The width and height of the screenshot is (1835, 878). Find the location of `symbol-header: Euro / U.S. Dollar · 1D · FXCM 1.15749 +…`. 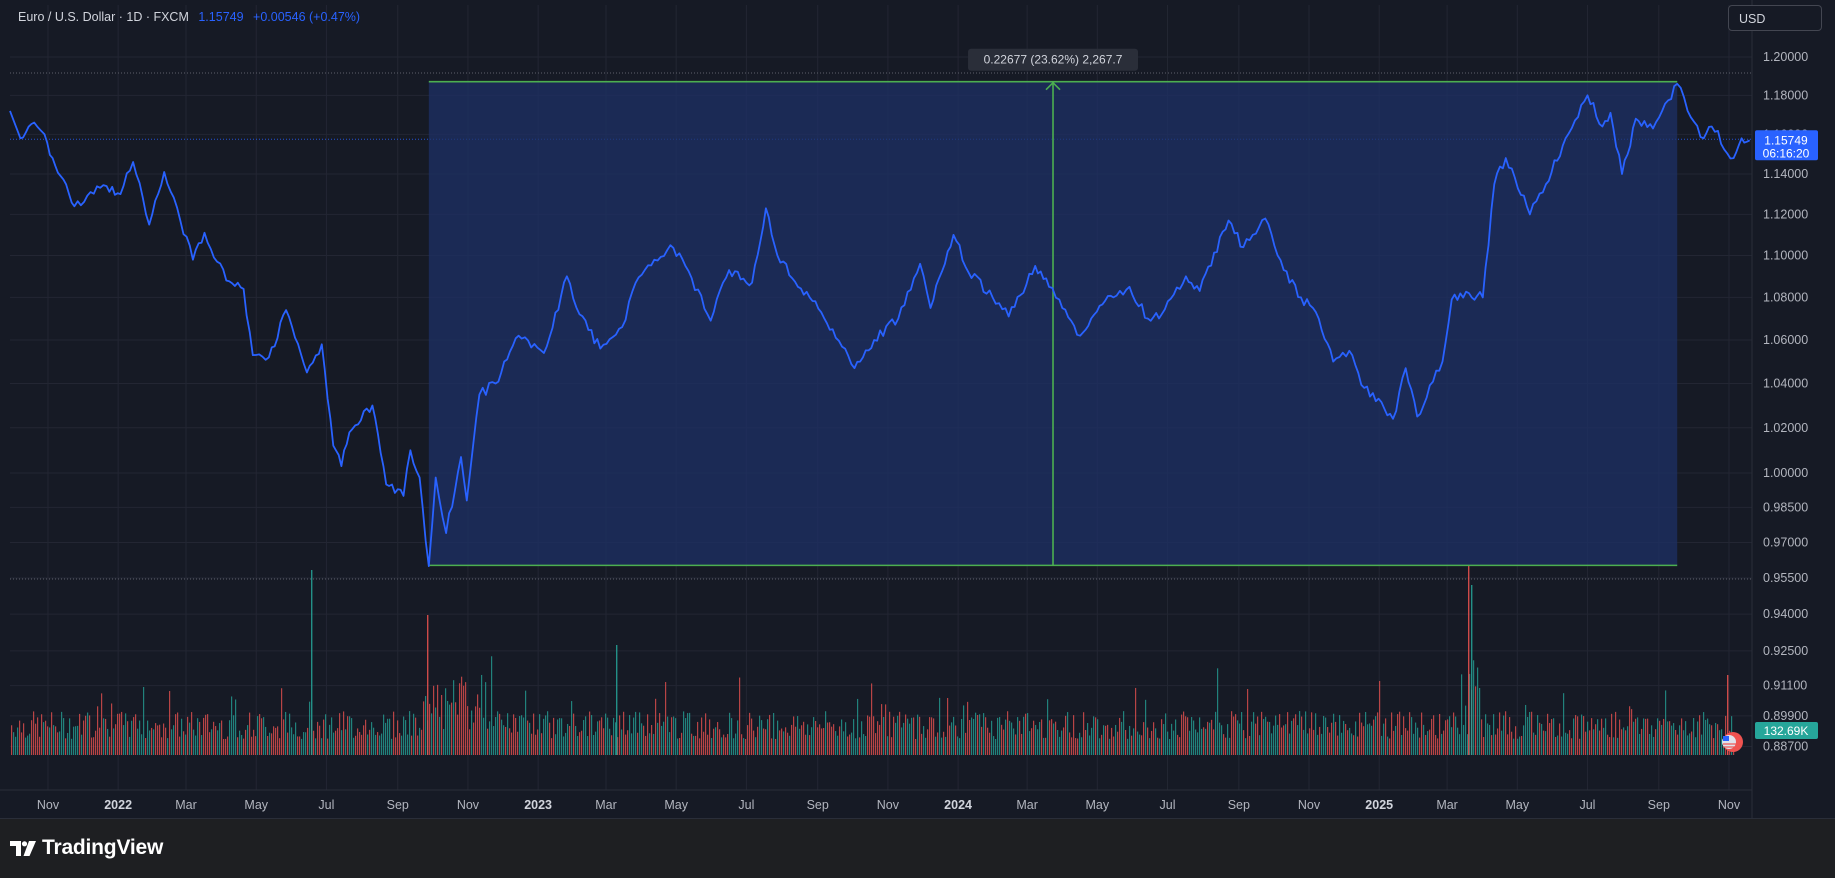

symbol-header: Euro / U.S. Dollar · 1D · FXCM 1.15749 +… is located at coordinates (189, 17).